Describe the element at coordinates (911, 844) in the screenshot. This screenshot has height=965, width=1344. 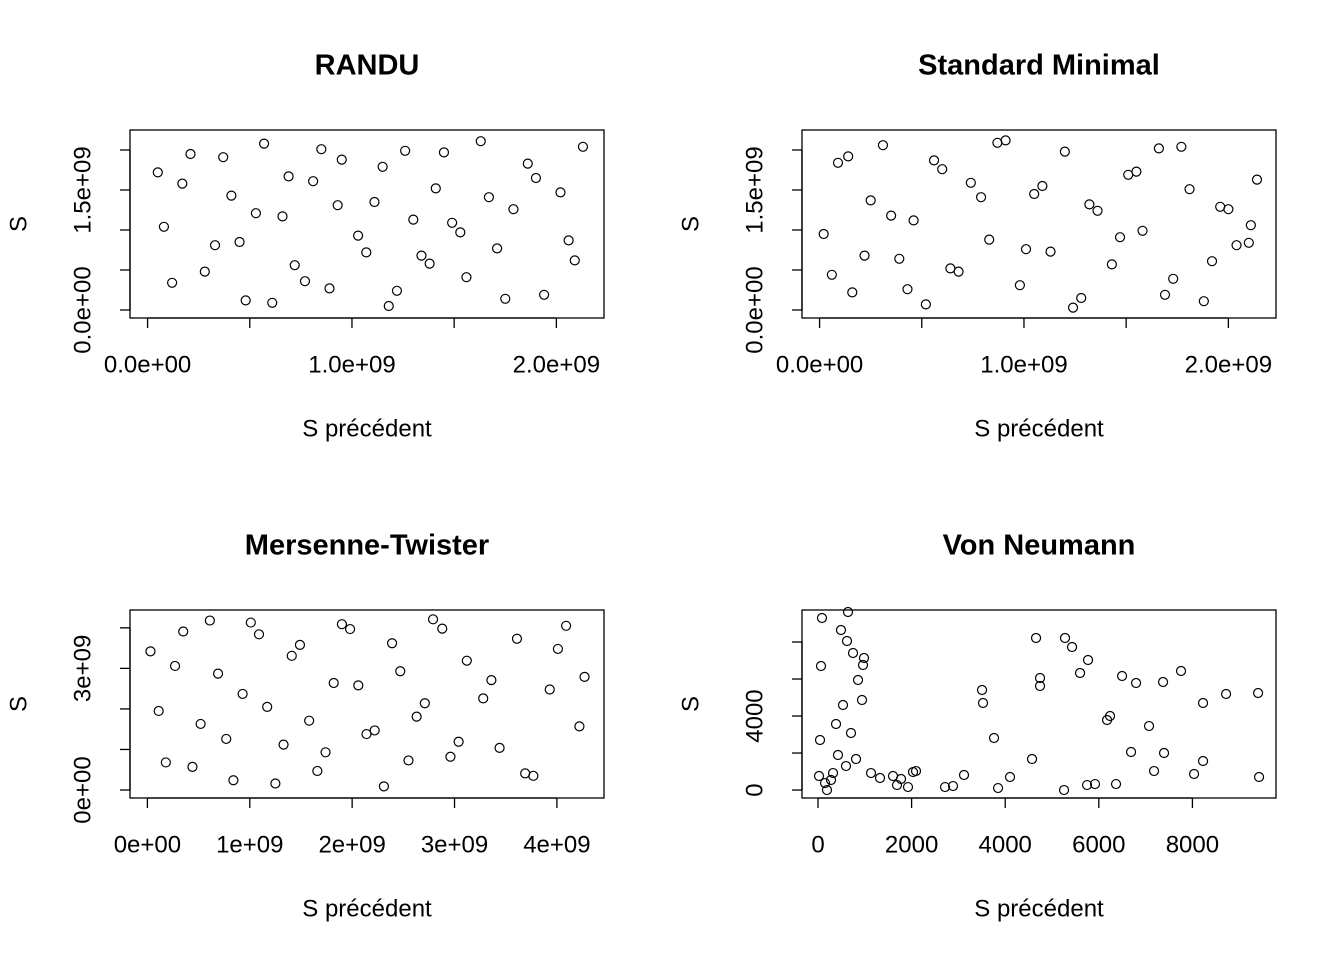
I see `x-tick-label: 2000` at that location.